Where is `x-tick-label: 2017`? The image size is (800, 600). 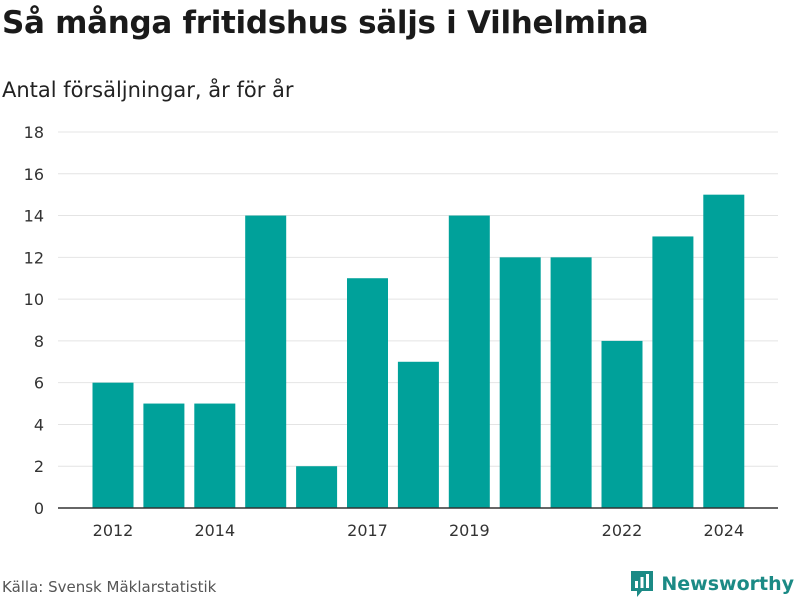 x-tick-label: 2017 is located at coordinates (367, 530).